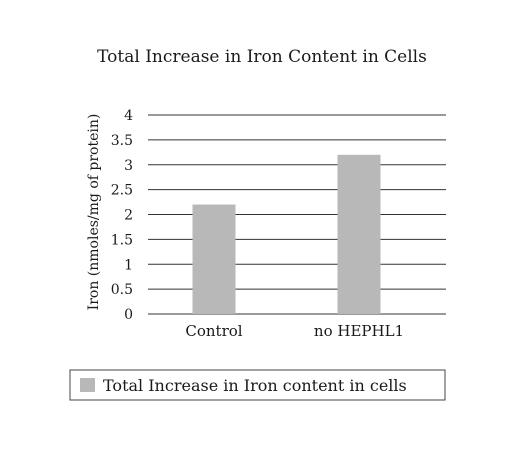  What do you see at coordinates (359, 234) in the screenshot?
I see `bar-no-hephl1` at bounding box center [359, 234].